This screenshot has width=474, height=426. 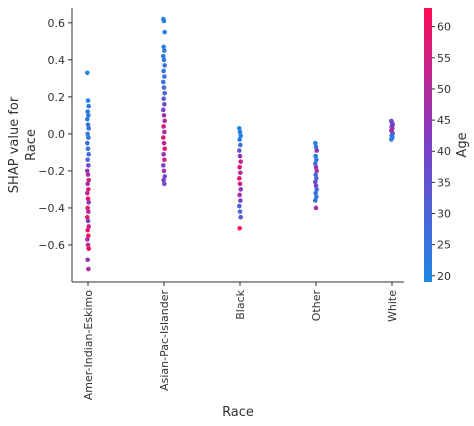 I want to click on series-other, so click(x=316, y=175).